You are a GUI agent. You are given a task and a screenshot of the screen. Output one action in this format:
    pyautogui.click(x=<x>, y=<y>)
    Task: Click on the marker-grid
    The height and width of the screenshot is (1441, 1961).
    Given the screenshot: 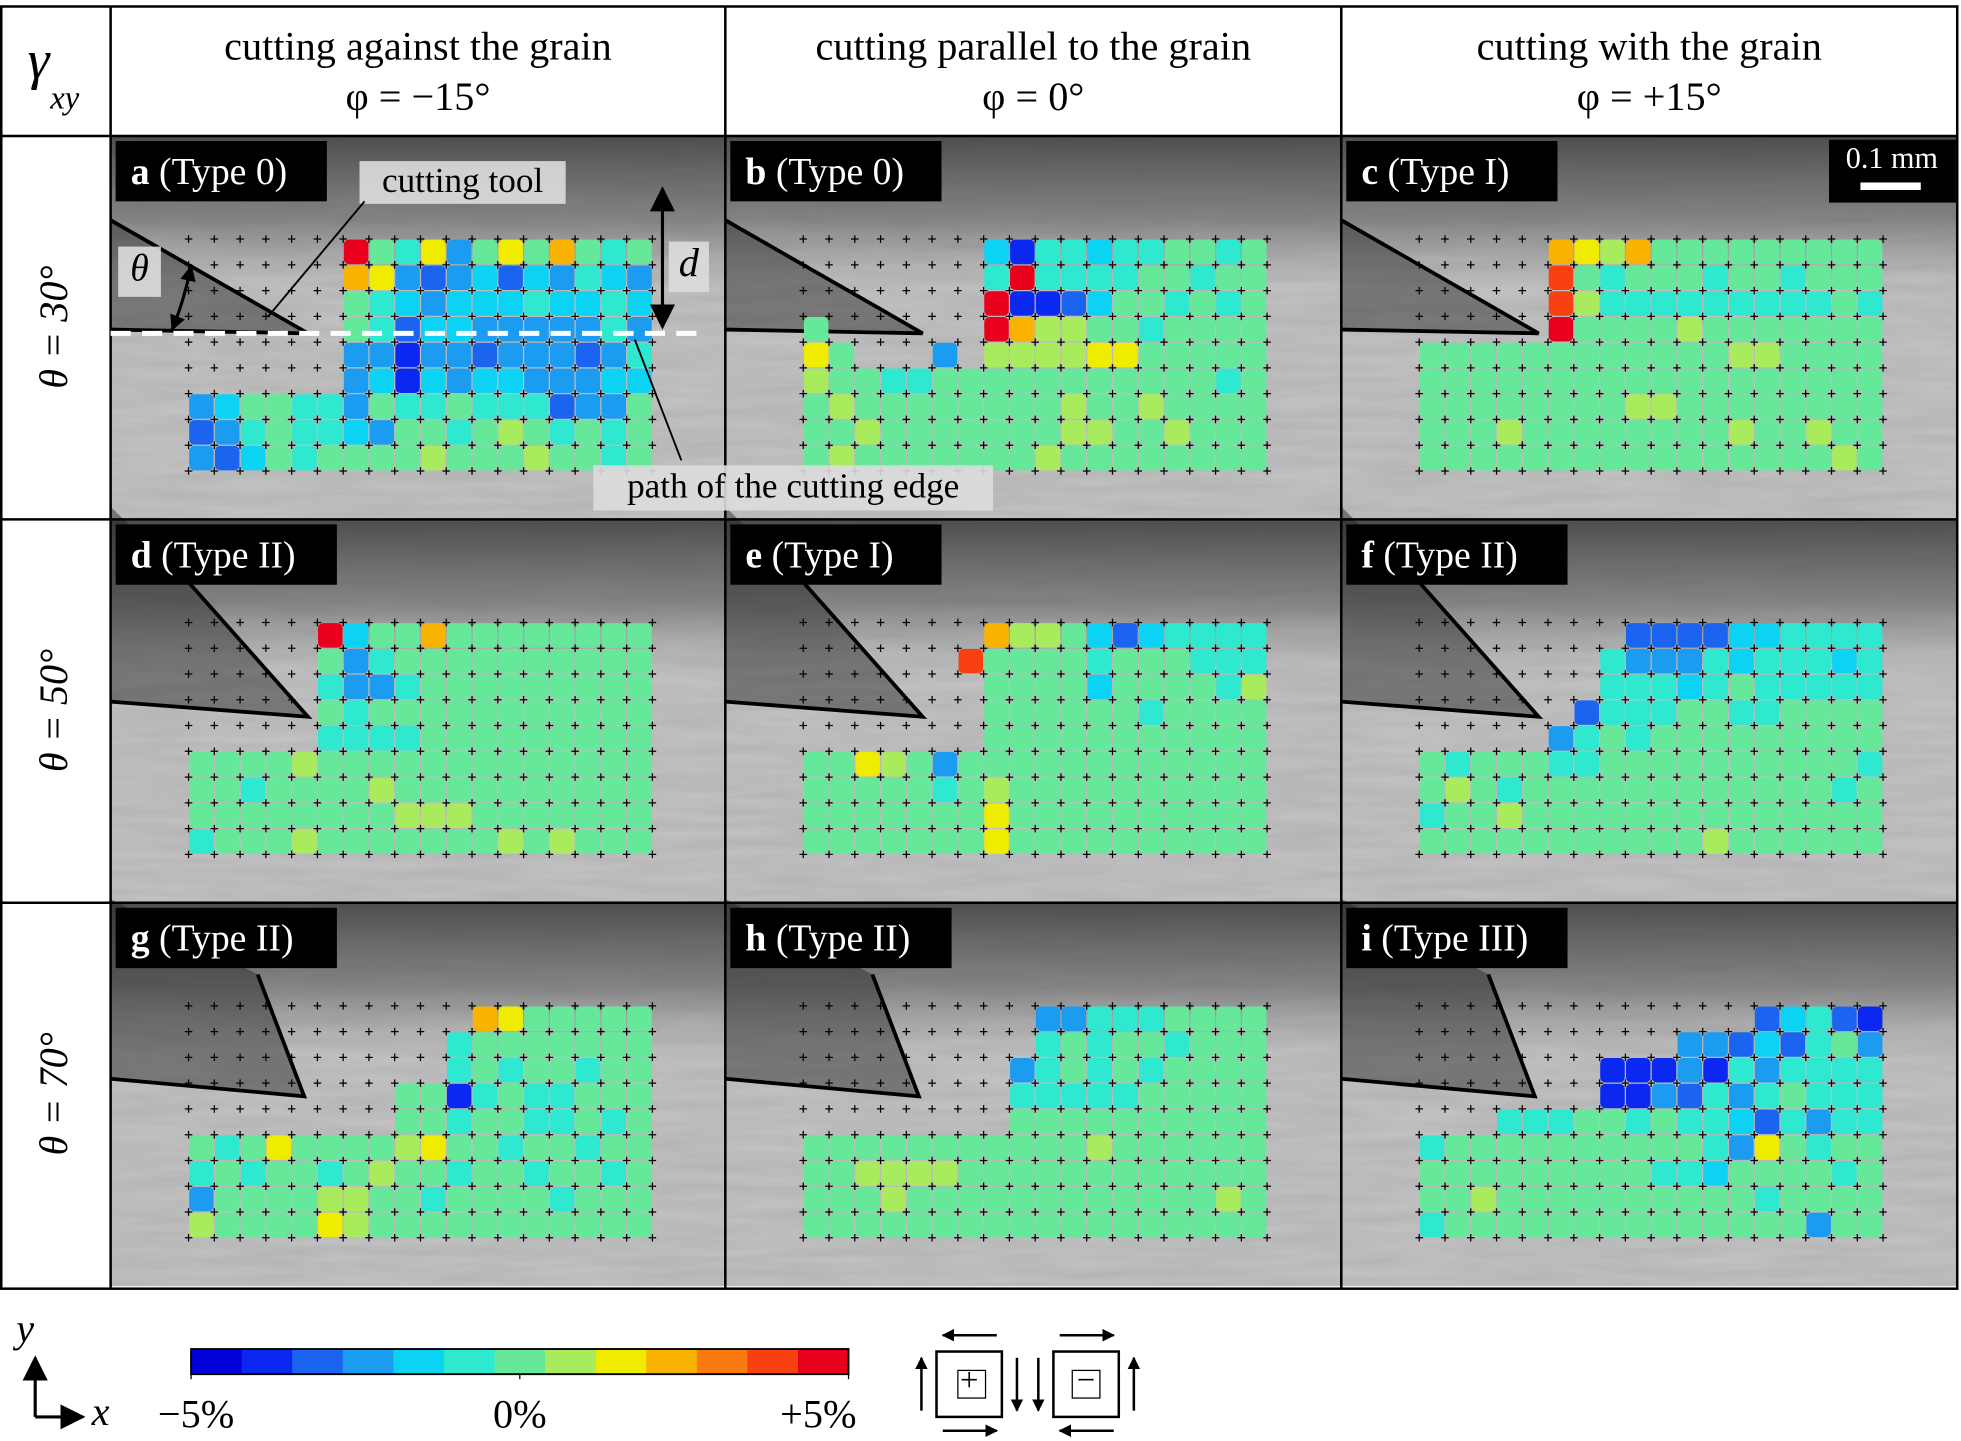 What is the action you would take?
    pyautogui.click(x=1651, y=355)
    